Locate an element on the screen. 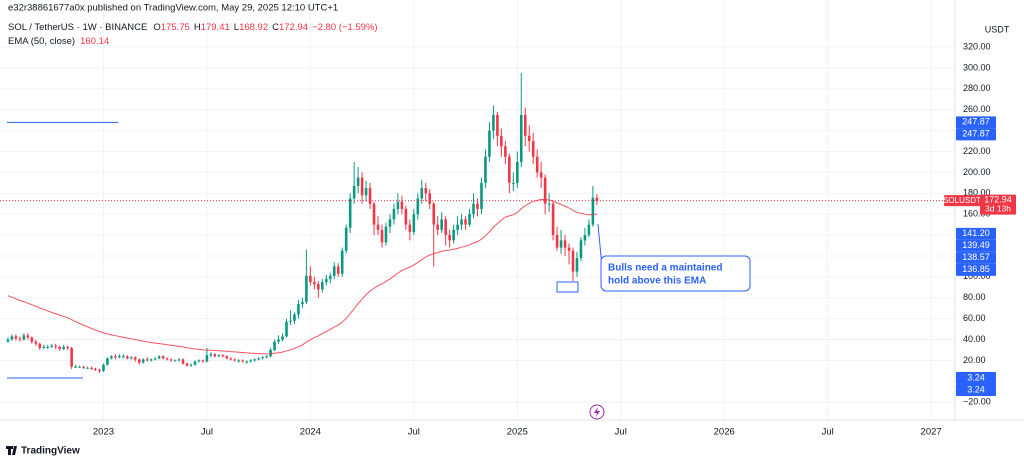 The height and width of the screenshot is (464, 1024). ema-legend: EMA (50, close) 160.14 is located at coordinates (58, 41).